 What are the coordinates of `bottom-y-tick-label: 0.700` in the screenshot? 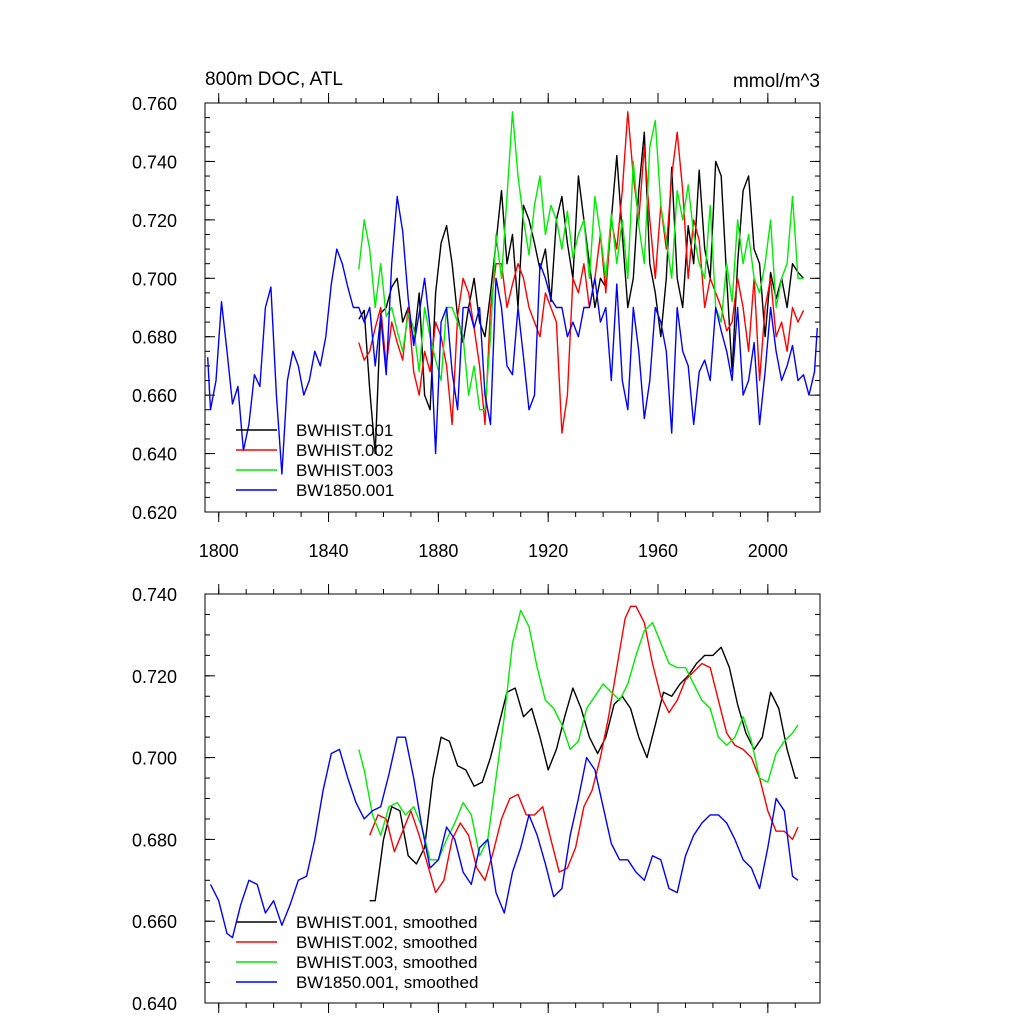 It's located at (154, 759).